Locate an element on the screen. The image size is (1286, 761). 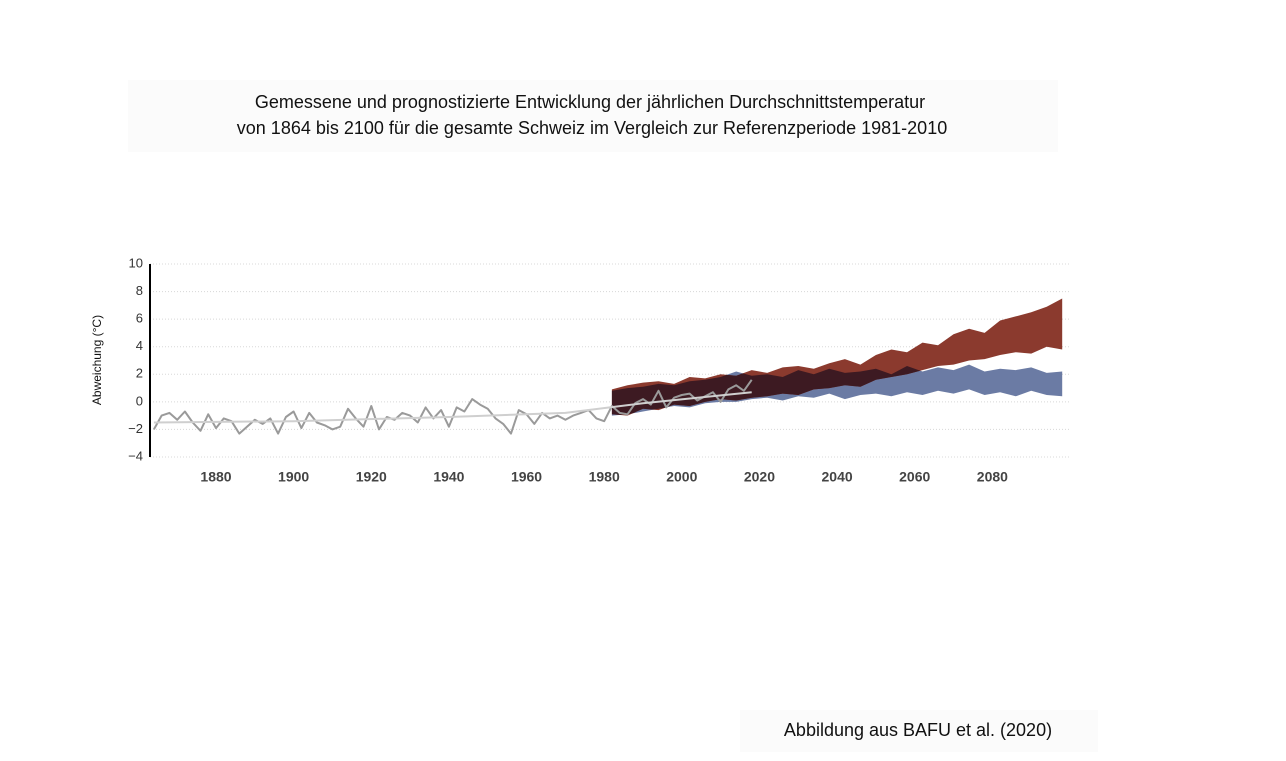
y-tick-label: 6 is located at coordinates (139, 318).